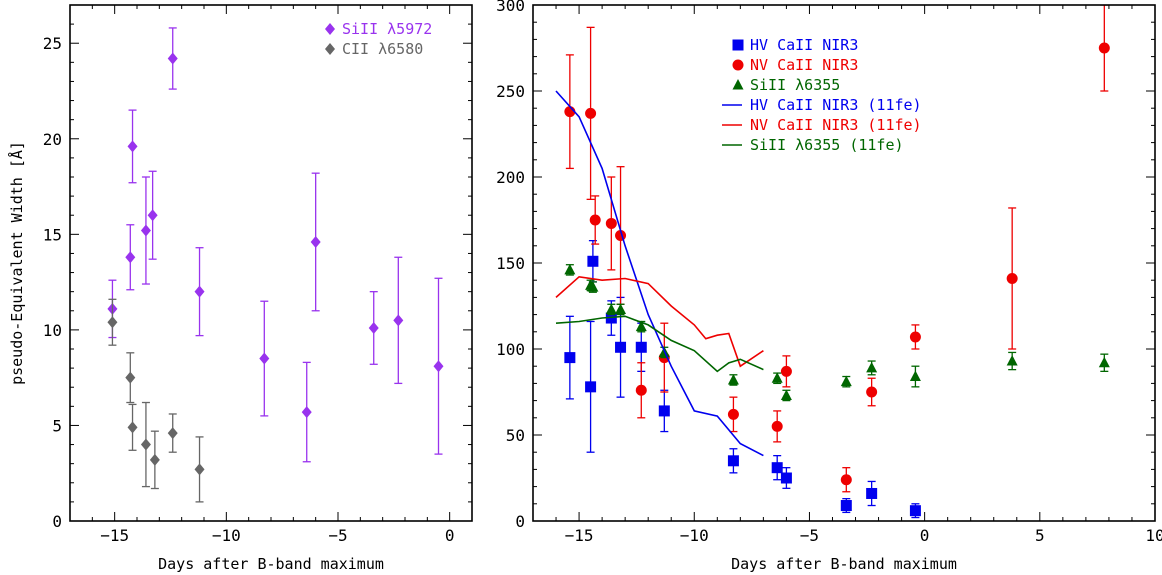 This screenshot has height=575, width=1162. What do you see at coordinates (16, 263) in the screenshot?
I see `y-axis-title: pseudo-Equivalent Width [Å]` at bounding box center [16, 263].